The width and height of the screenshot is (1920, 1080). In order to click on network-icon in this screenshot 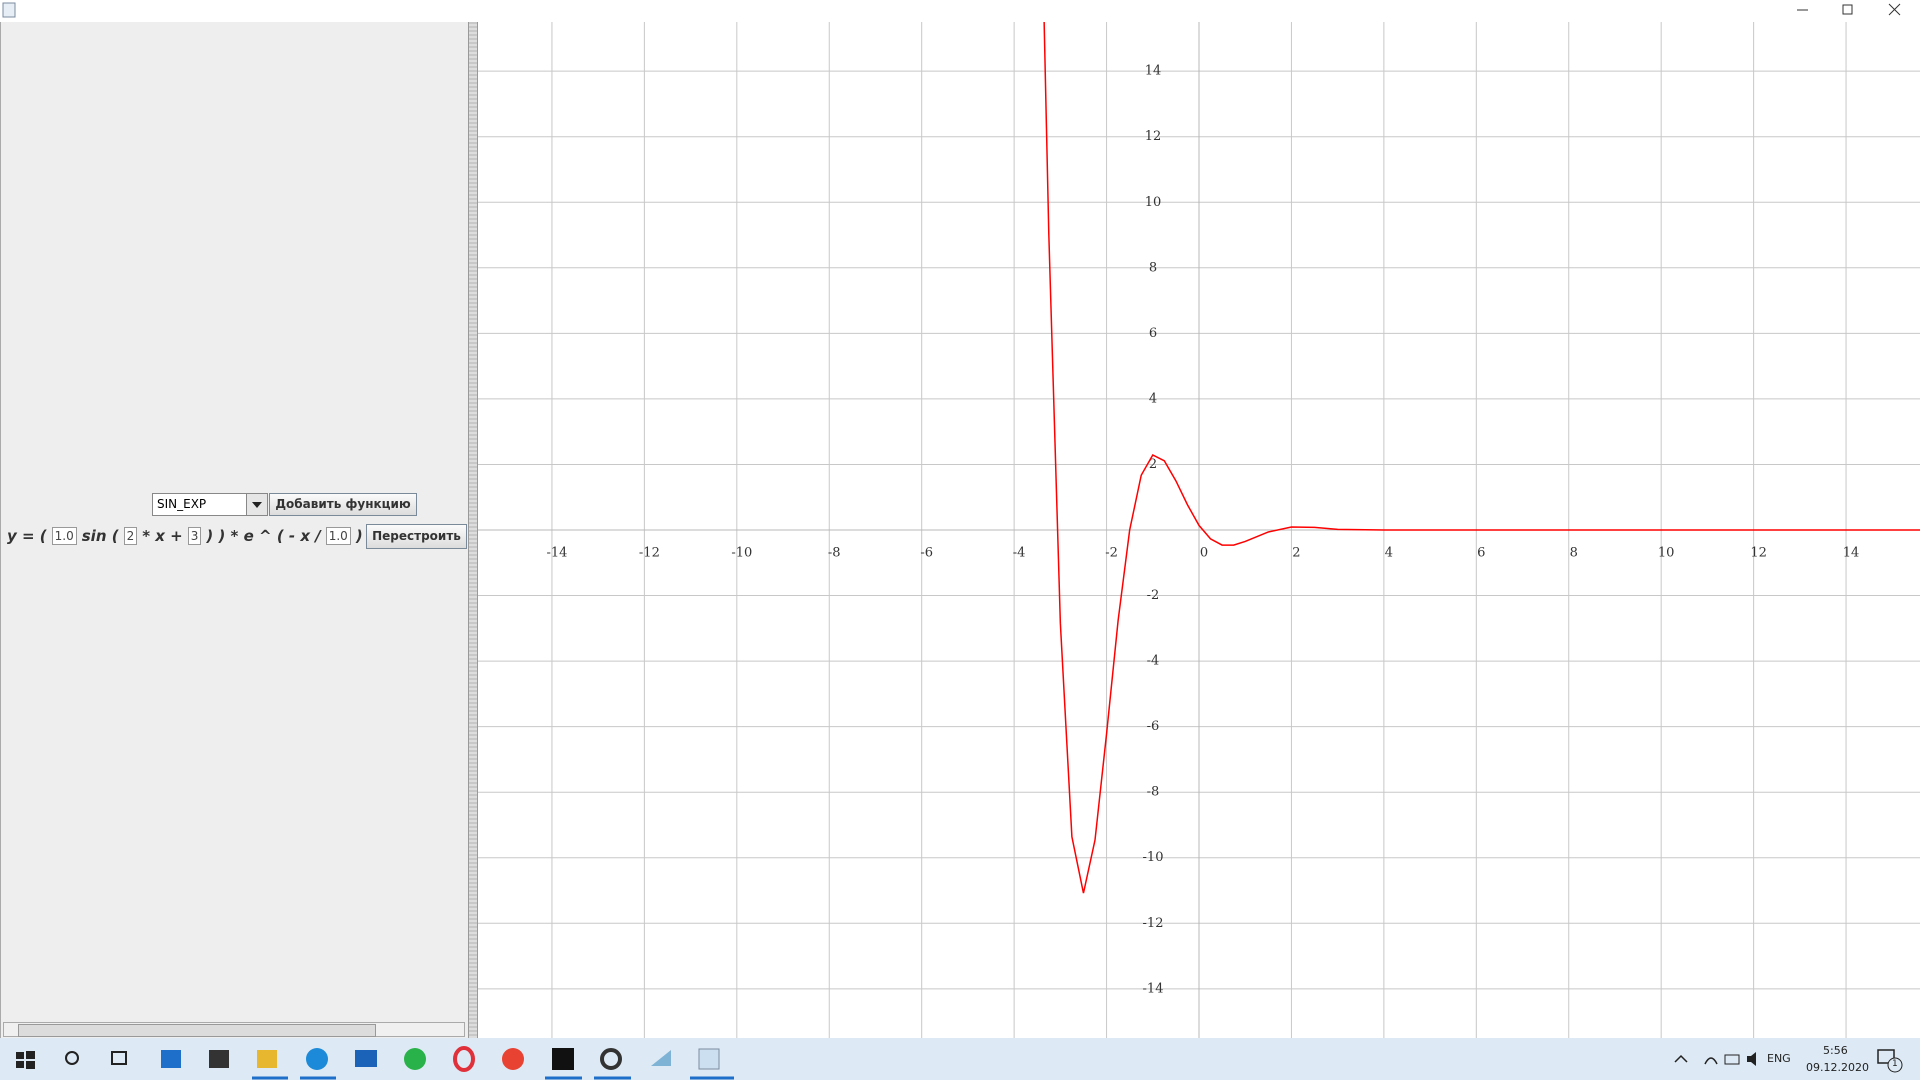, I will do `click(1711, 1061)`.